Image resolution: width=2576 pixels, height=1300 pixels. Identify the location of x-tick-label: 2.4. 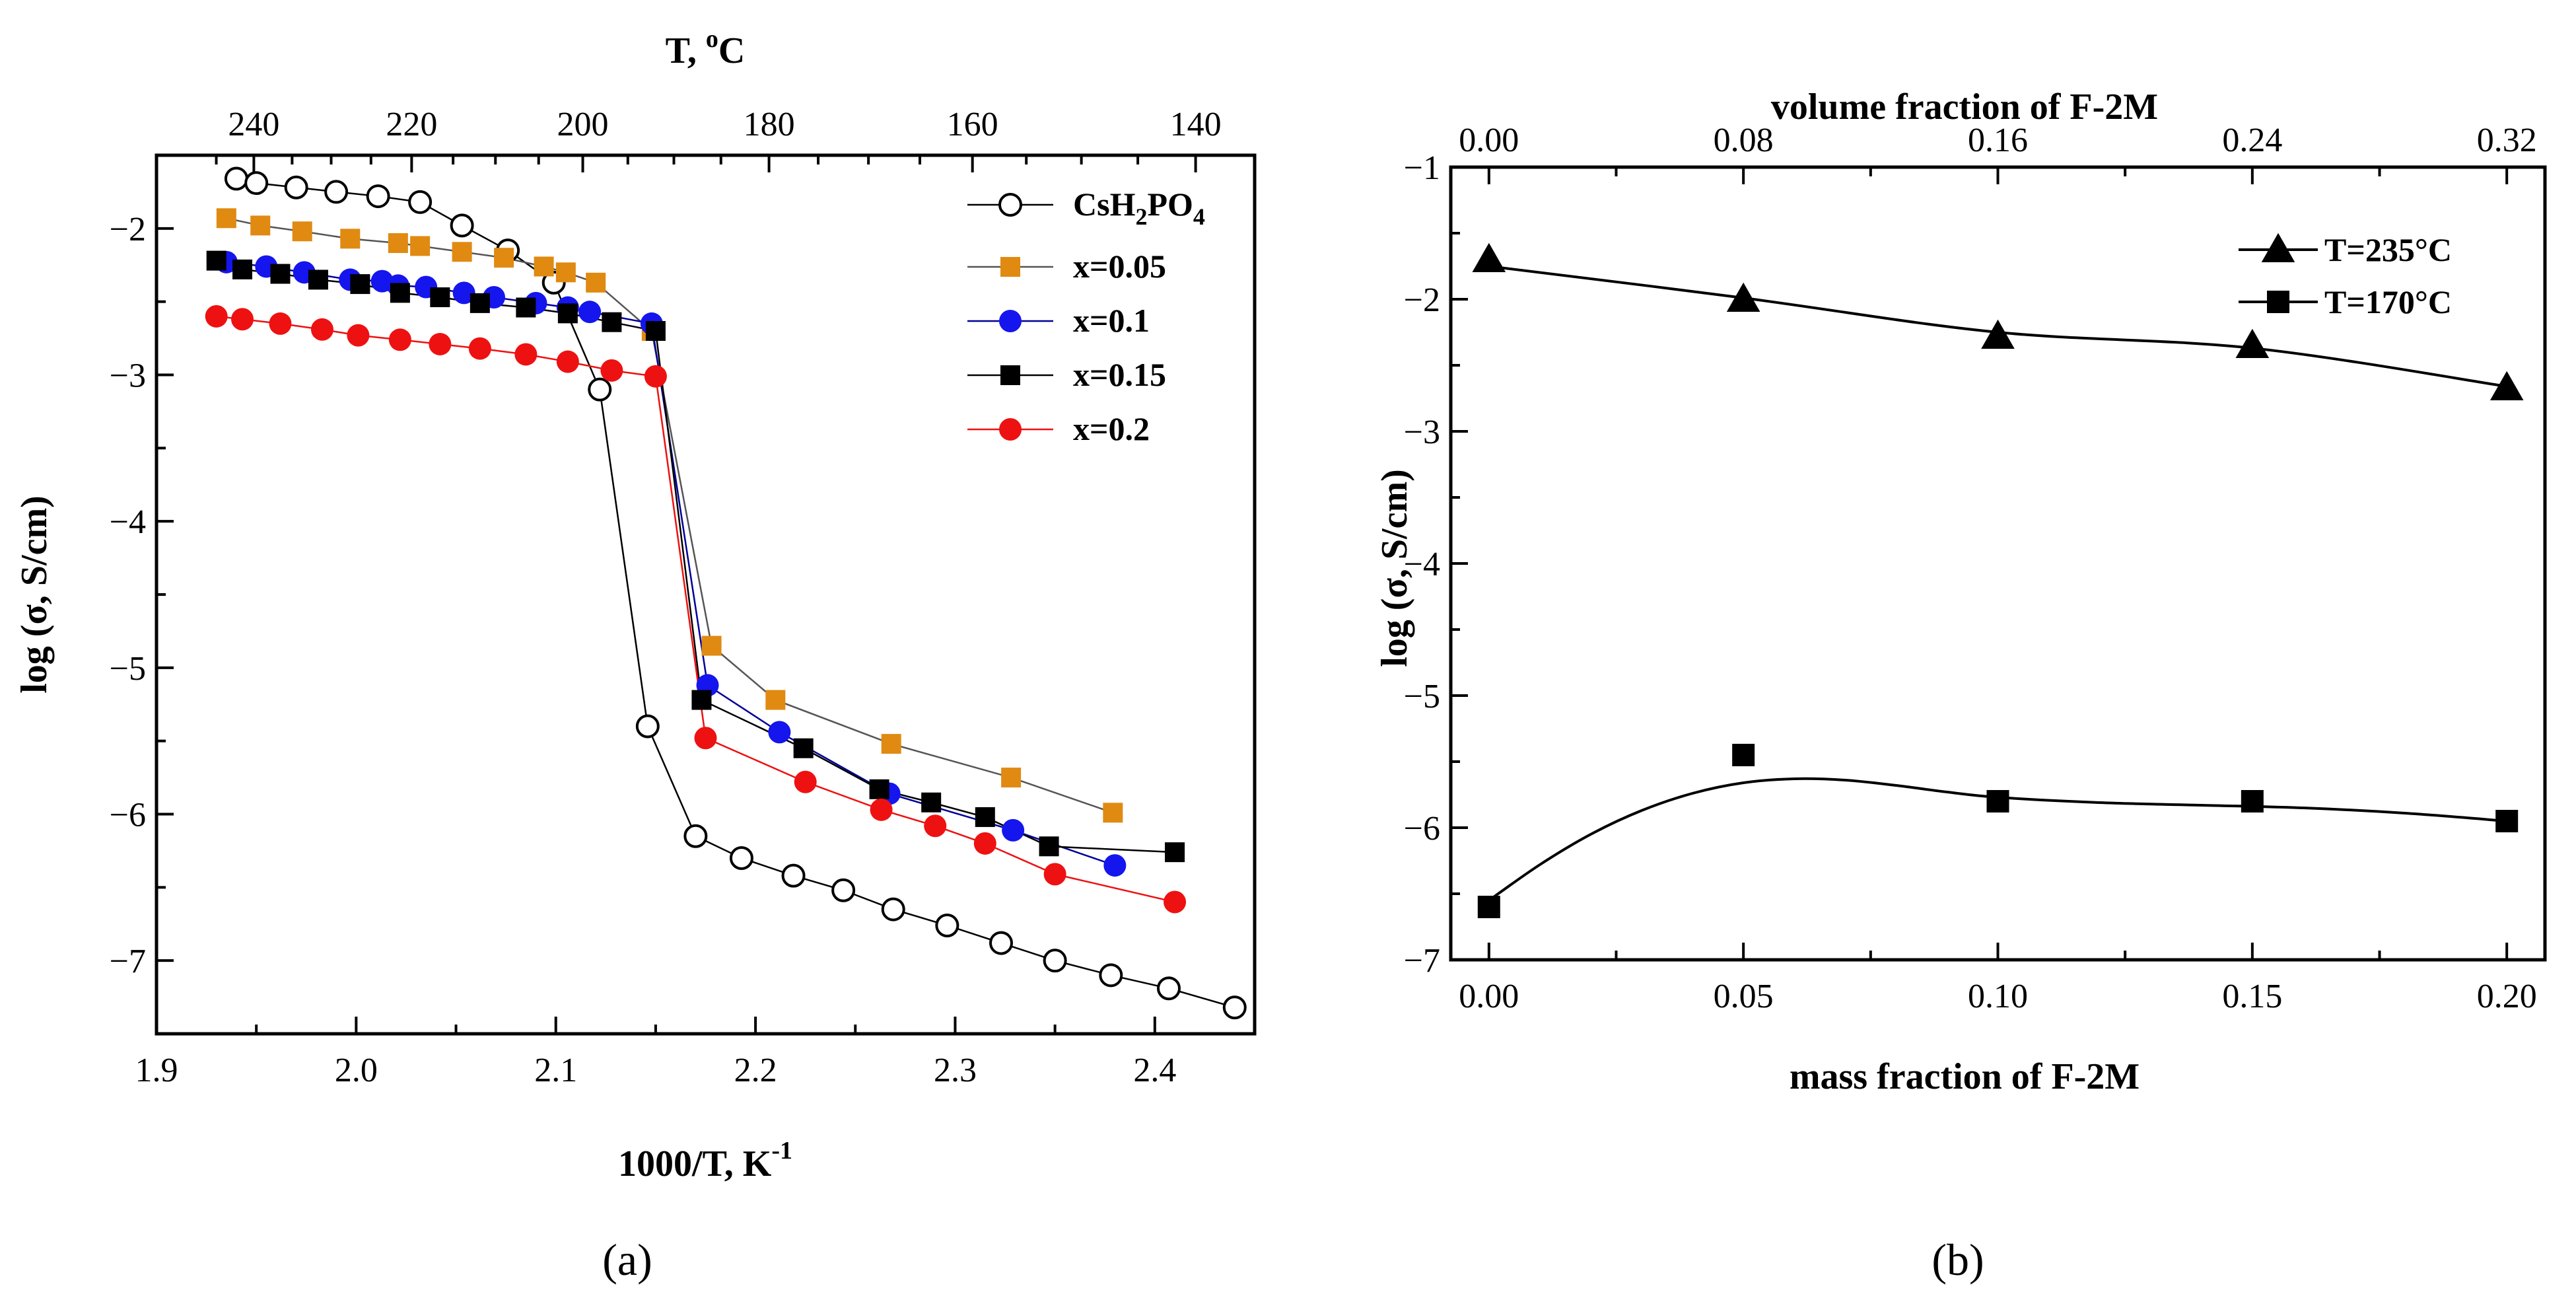
(1155, 1070).